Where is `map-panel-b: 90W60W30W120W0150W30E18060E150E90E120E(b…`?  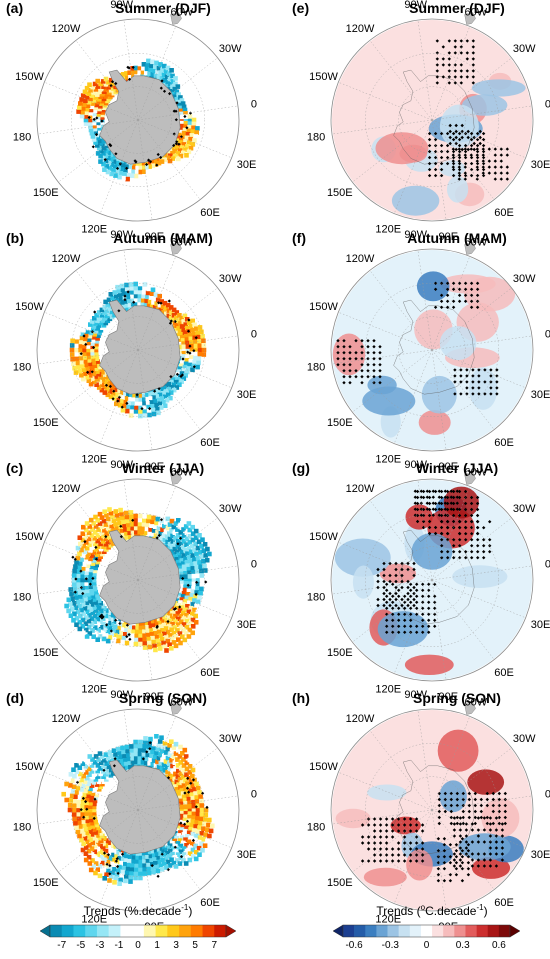 map-panel-b: 90W60W30W120W0150W30E18060E150E90E120E(b… is located at coordinates (131, 351).